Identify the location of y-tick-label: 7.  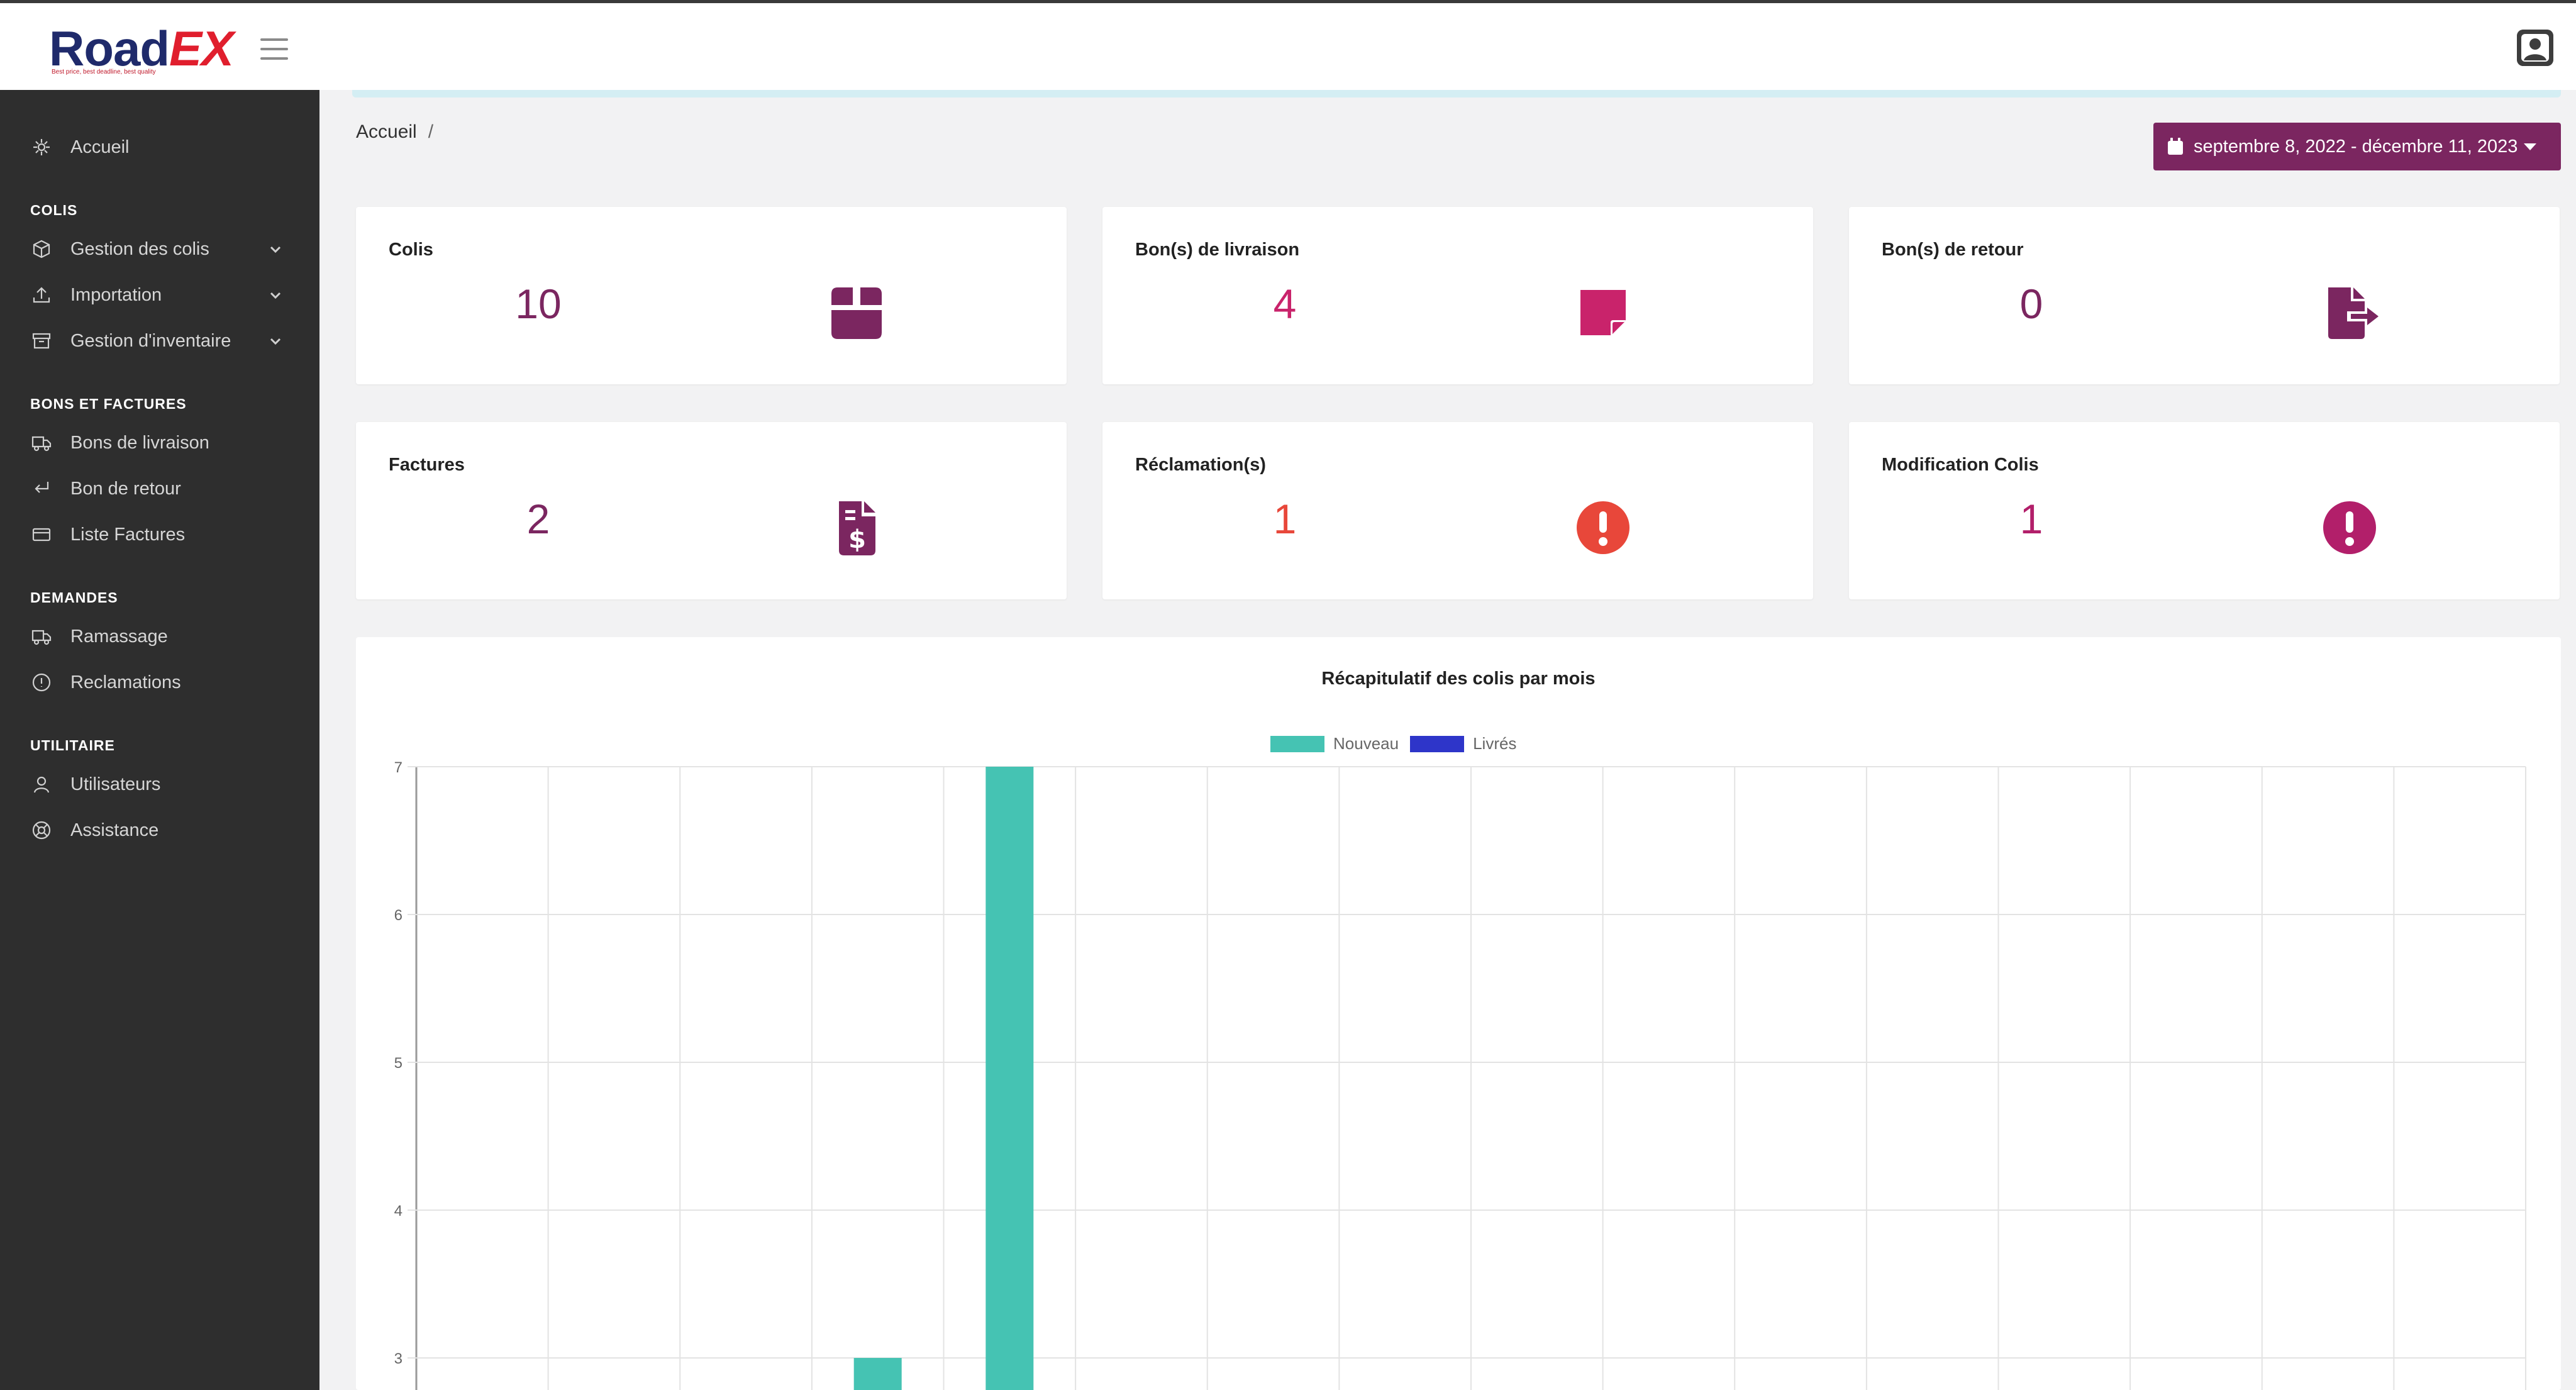
(398, 767).